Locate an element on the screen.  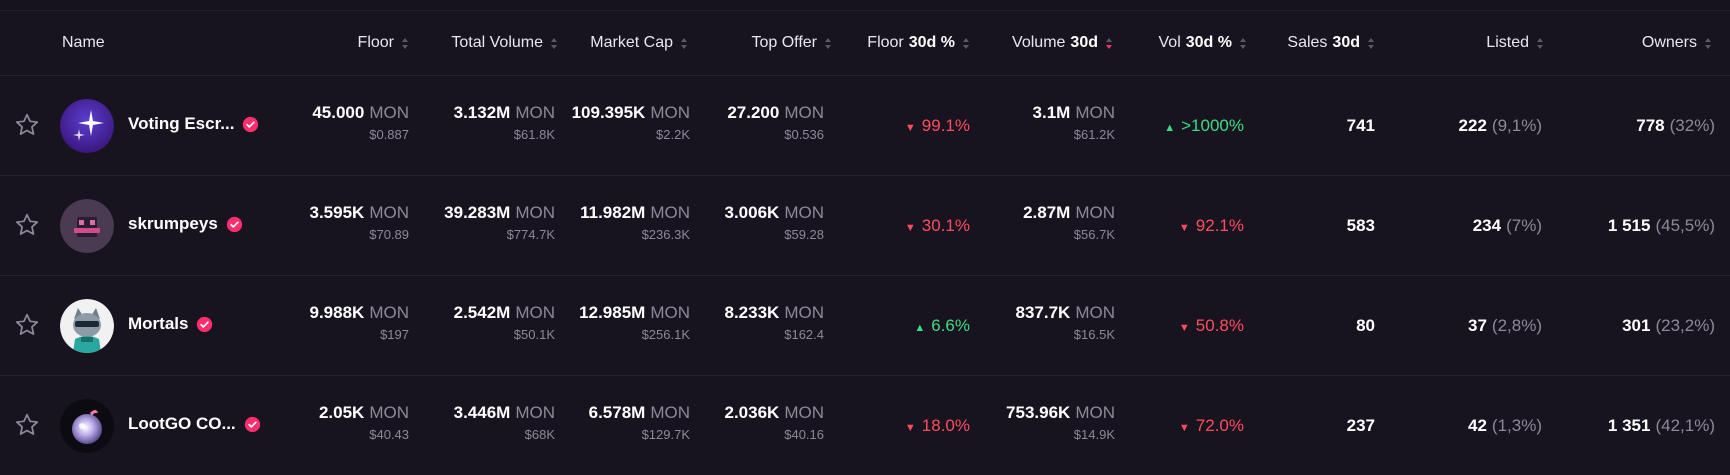
listed-cell: 42 (1,3%) is located at coordinates (1505, 425).